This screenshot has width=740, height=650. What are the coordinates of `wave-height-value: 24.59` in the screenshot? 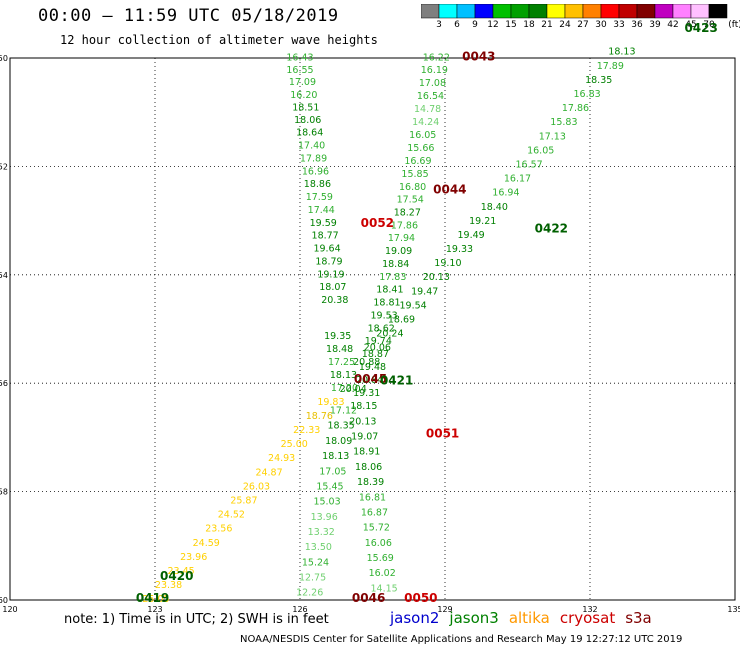 It's located at (206, 543).